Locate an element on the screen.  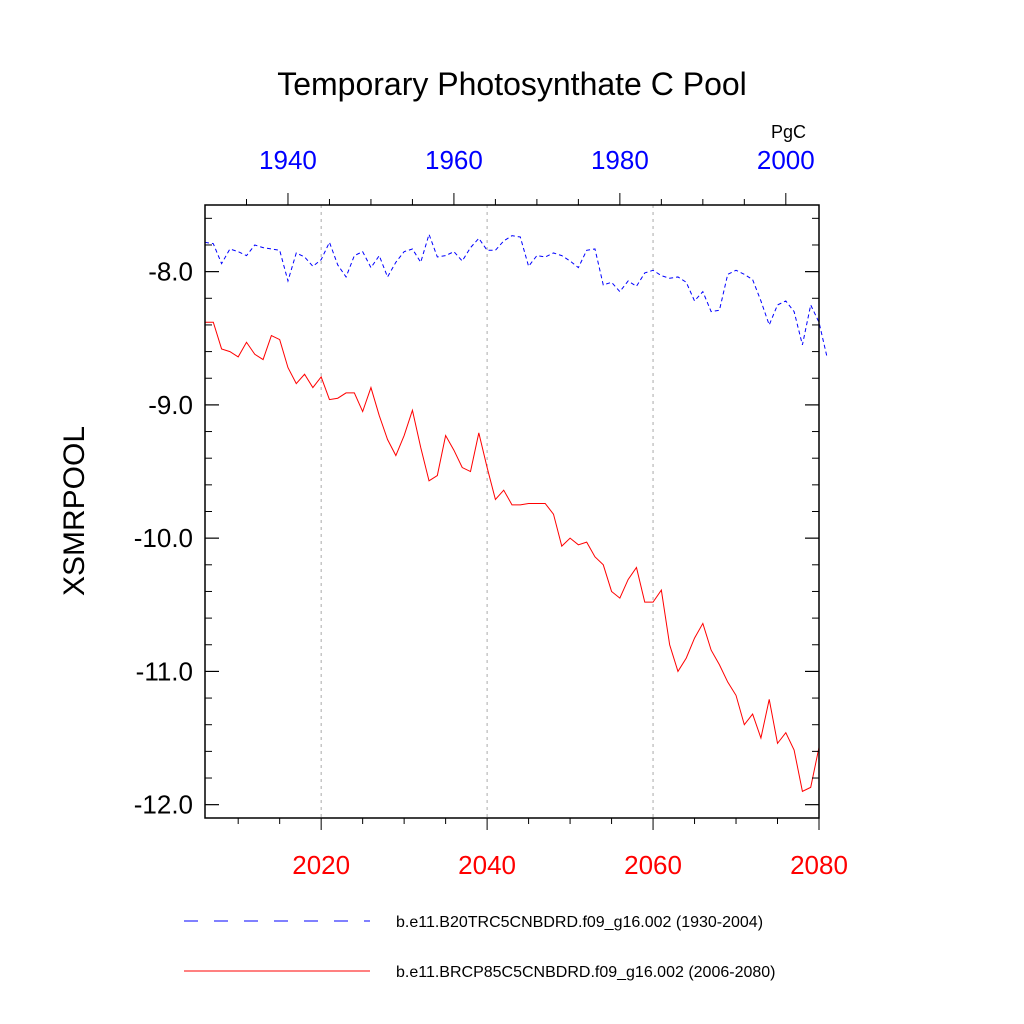
y-tick-label: -9.0 is located at coordinates (170, 405).